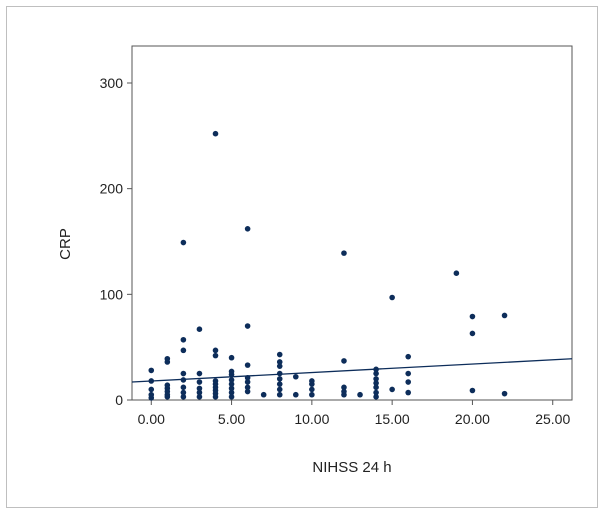  I want to click on x-tick-label: 5.00, so click(231, 419).